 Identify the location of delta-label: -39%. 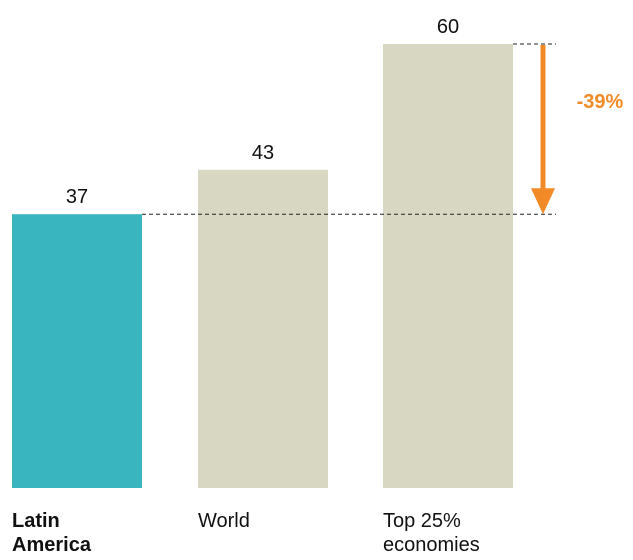
(600, 102).